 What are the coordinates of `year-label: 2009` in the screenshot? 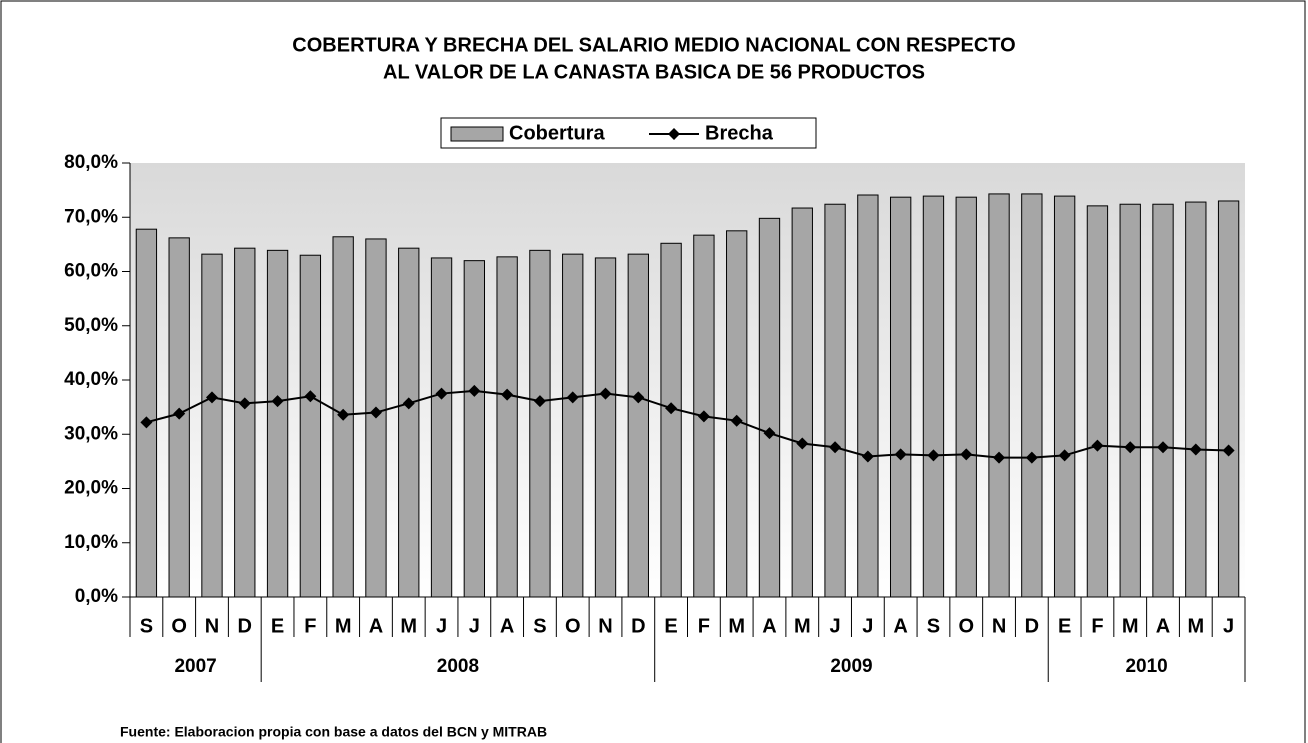 It's located at (851, 666).